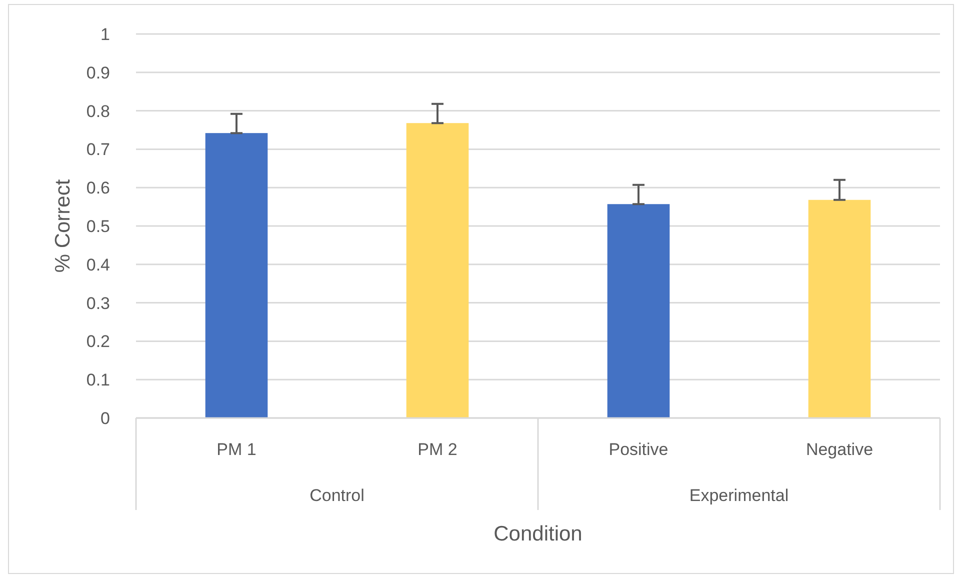 This screenshot has width=958, height=578. What do you see at coordinates (98, 303) in the screenshot?
I see `y-tick-label: 0.3` at bounding box center [98, 303].